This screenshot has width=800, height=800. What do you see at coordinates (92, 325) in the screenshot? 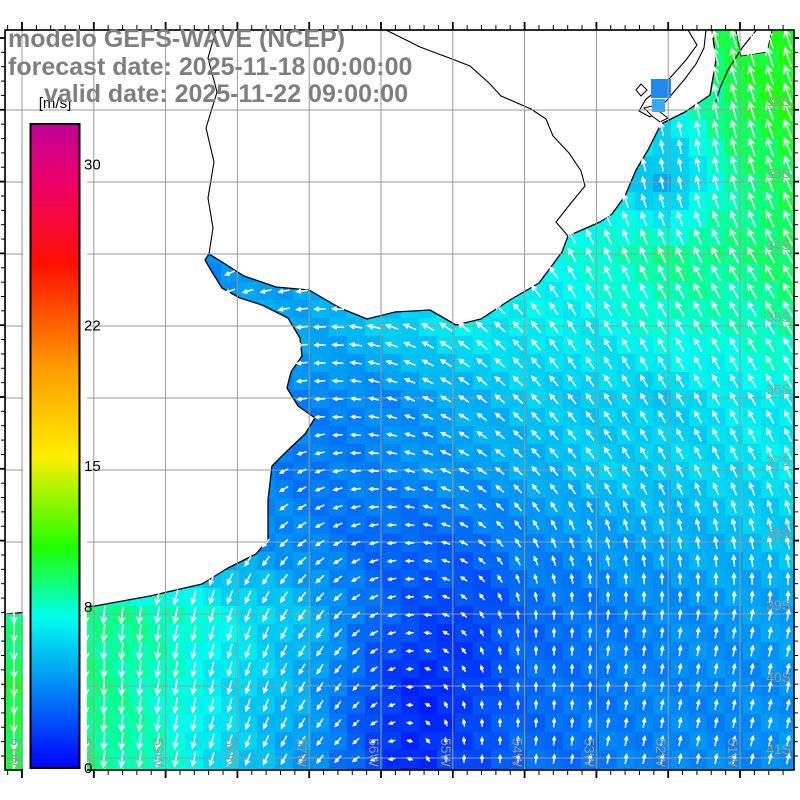
I see `colorbar-tick-label: 22` at bounding box center [92, 325].